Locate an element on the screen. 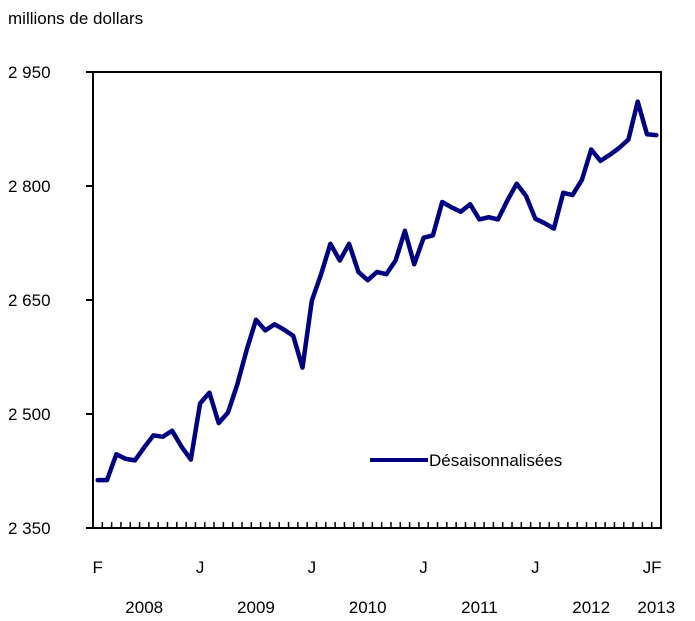  x-year-label: 2012 is located at coordinates (591, 607).